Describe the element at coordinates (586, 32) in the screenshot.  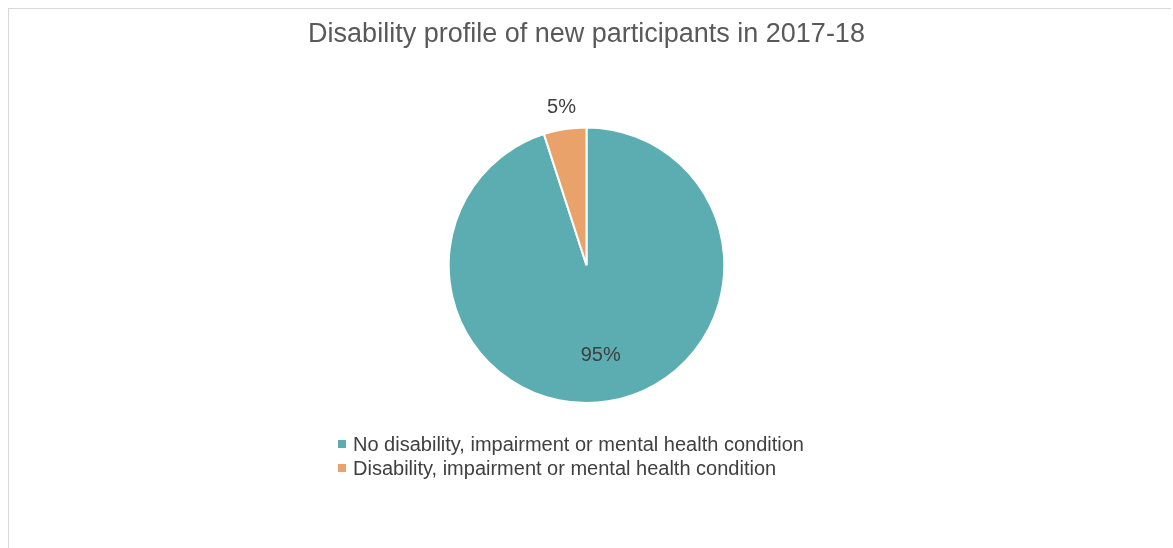
I see `chart-title: Disability profile of new participants in 2017-18` at that location.